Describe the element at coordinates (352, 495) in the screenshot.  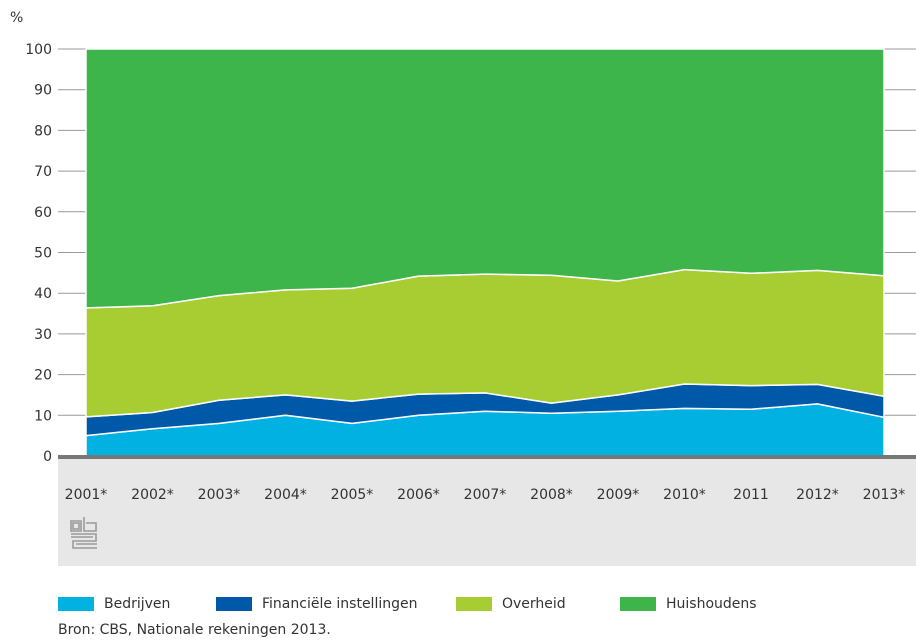
I see `x-tick-label: 2005*` at that location.